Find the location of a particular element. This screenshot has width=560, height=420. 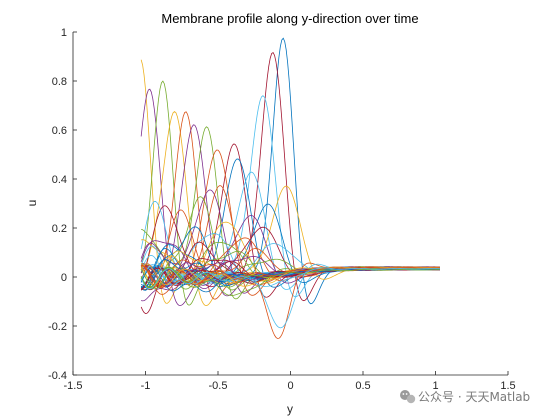

y-tick-label: -0.2 is located at coordinates (57, 327).